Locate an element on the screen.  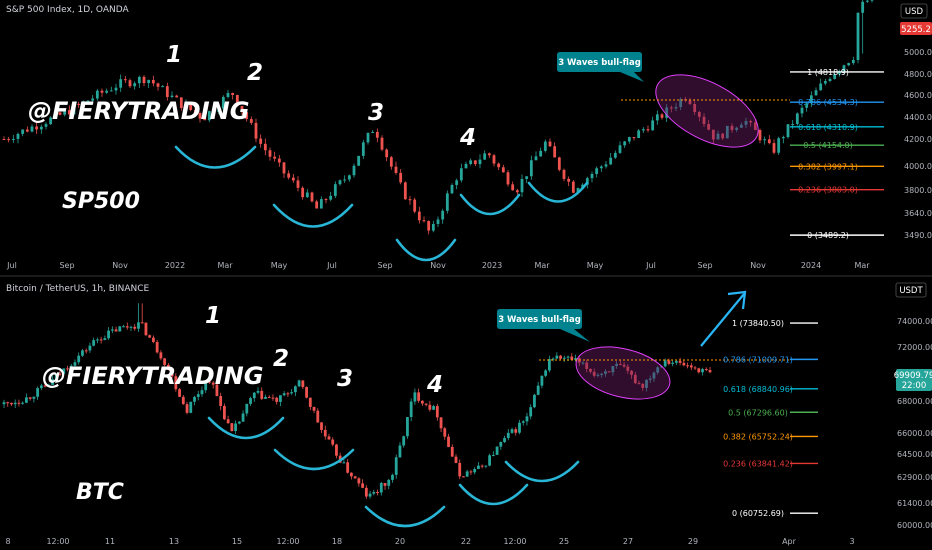
sp500-fib-label: 0 (3489.2) is located at coordinates (828, 235).